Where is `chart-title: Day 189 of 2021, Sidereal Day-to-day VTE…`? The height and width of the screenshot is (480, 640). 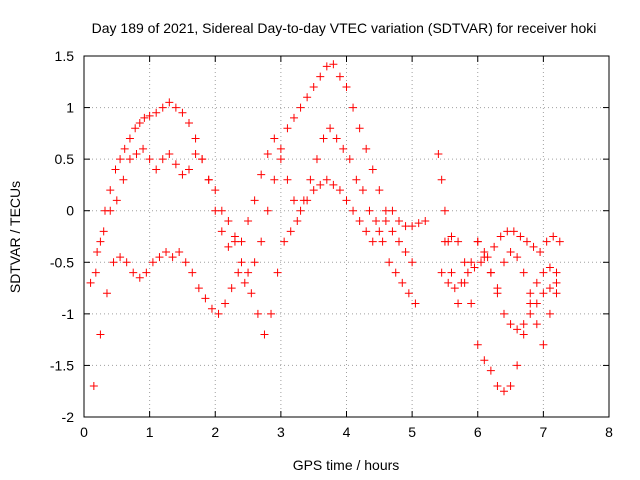 chart-title: Day 189 of 2021, Sidereal Day-to-day VTE… is located at coordinates (344, 28).